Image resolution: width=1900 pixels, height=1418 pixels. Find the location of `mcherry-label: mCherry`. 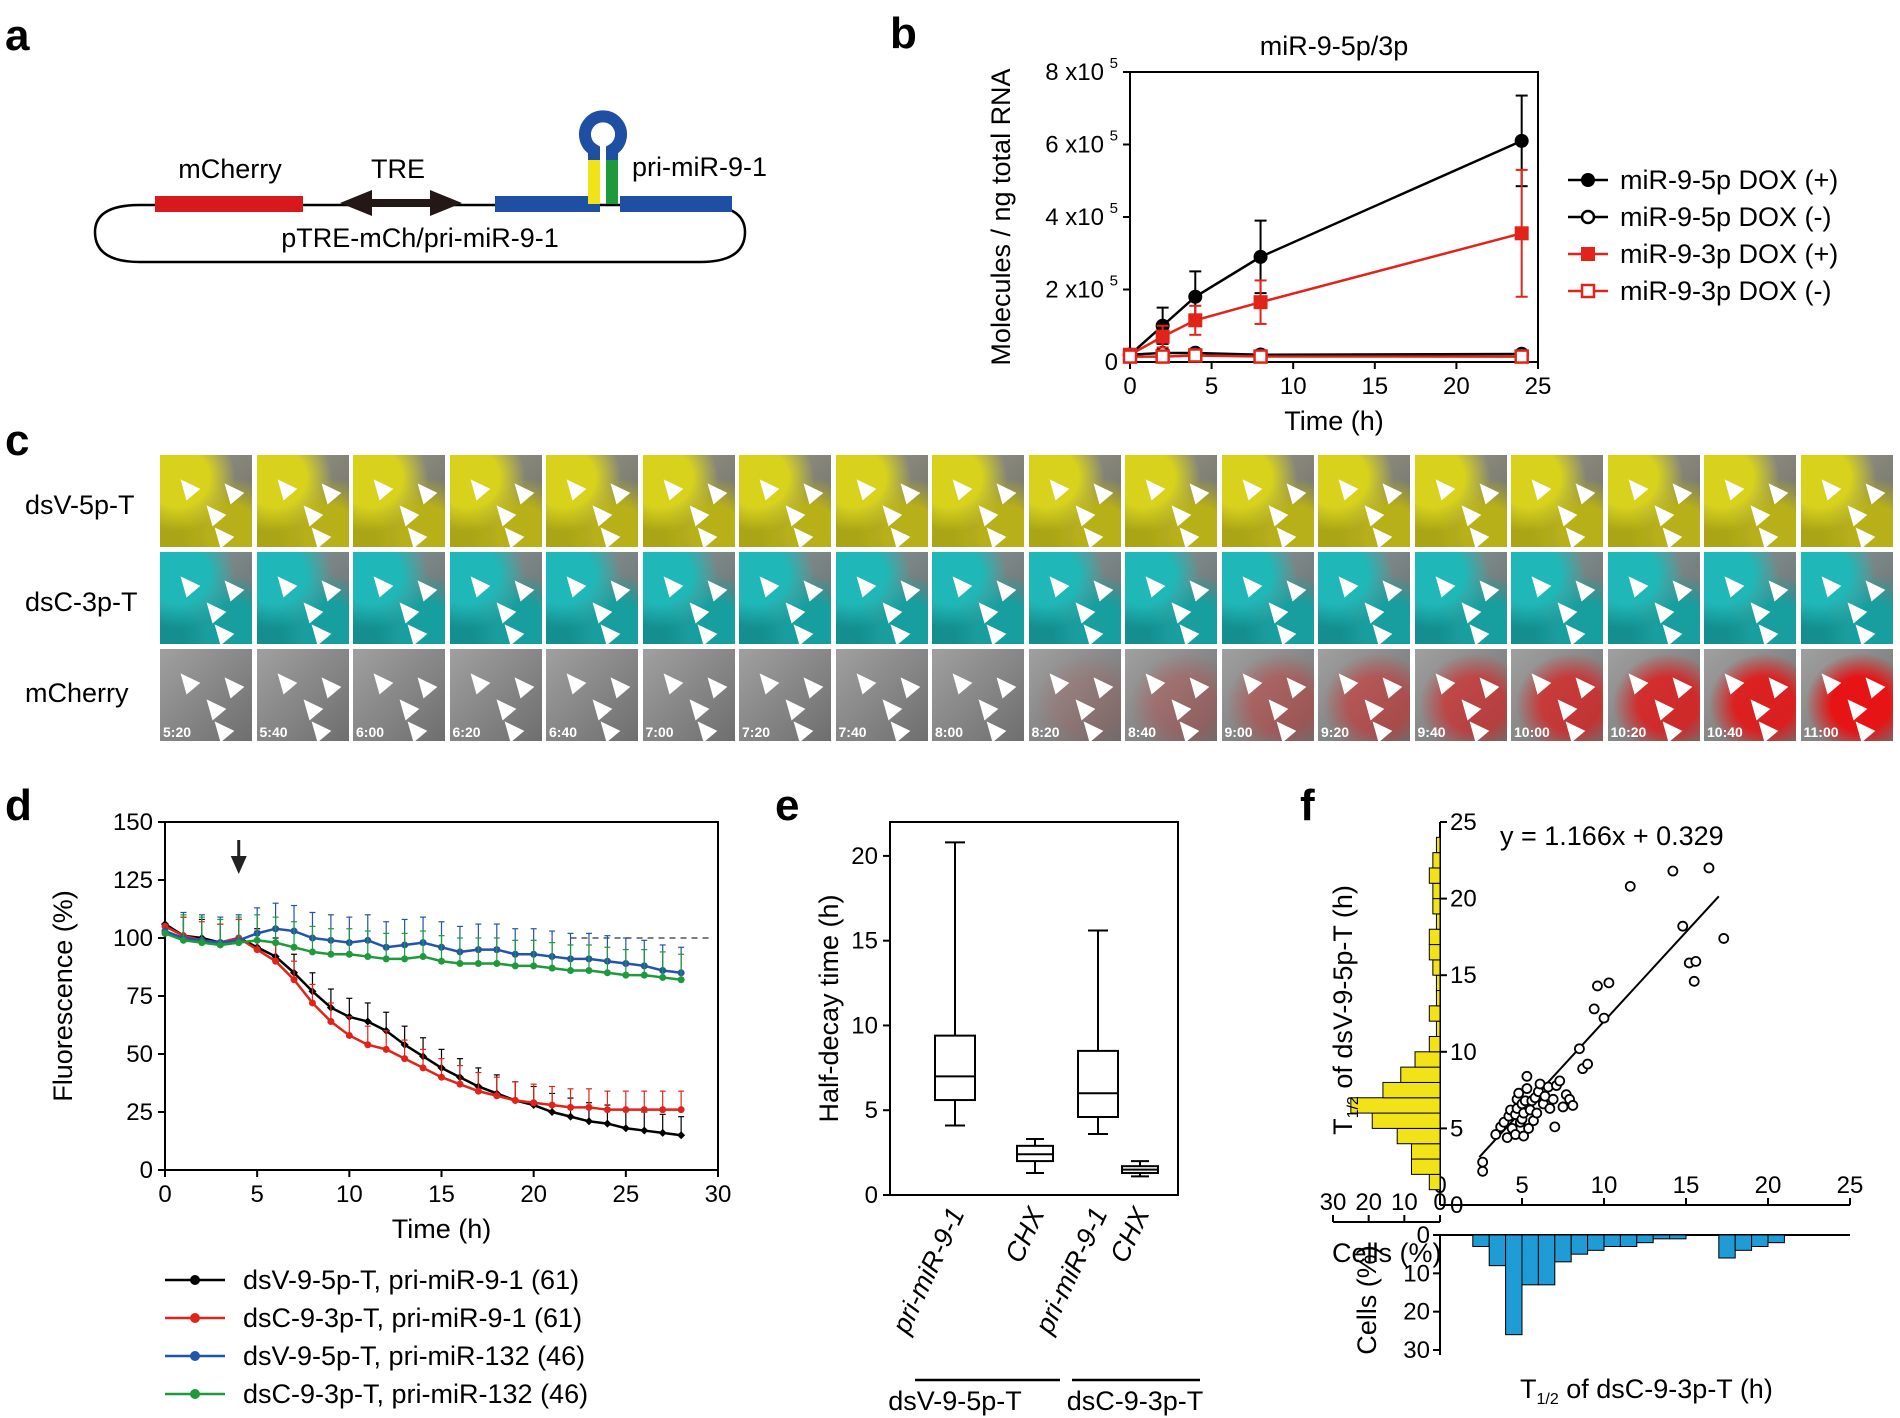

mcherry-label: mCherry is located at coordinates (230, 169).